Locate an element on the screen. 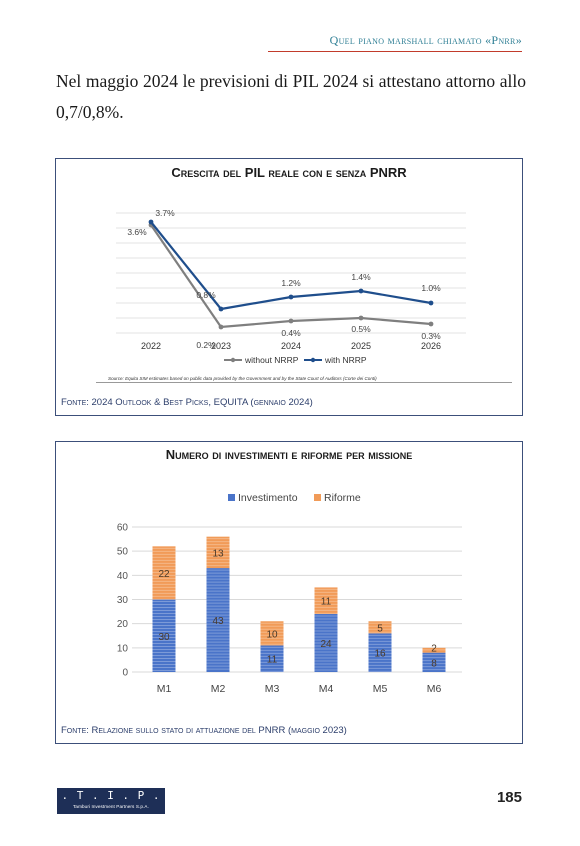 The image size is (580, 846). x-tick-label: M6 is located at coordinates (434, 689).